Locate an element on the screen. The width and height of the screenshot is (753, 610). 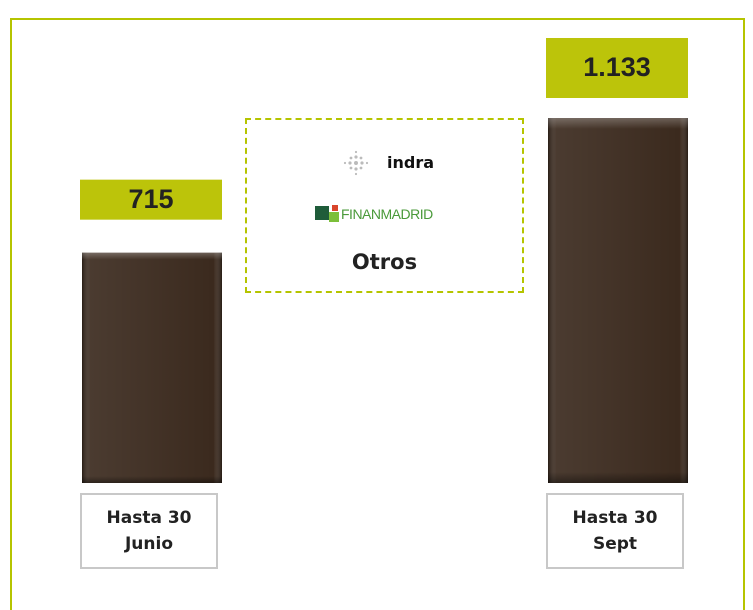
others-label: Otros is located at coordinates (384, 262).